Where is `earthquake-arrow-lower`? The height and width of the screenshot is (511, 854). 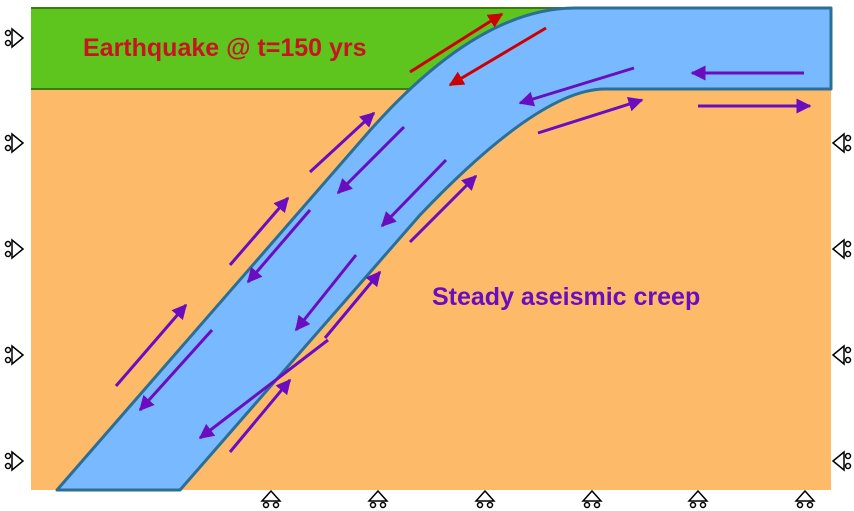 earthquake-arrow-lower is located at coordinates (497, 56).